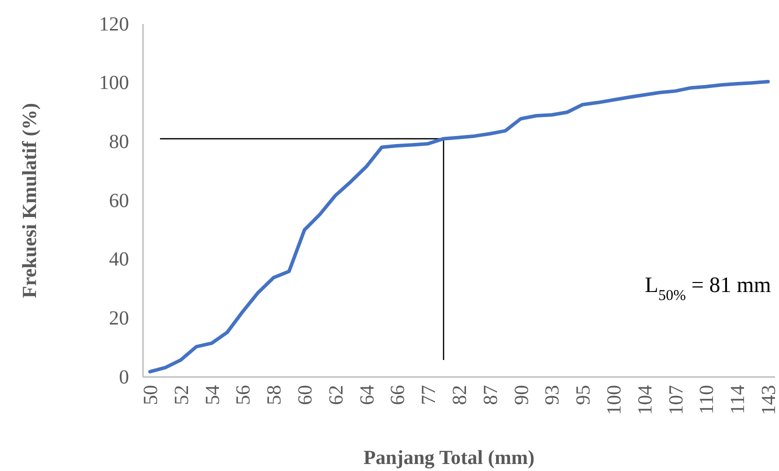 Image resolution: width=779 pixels, height=471 pixels. I want to click on x-tick-label: 143, so click(768, 400).